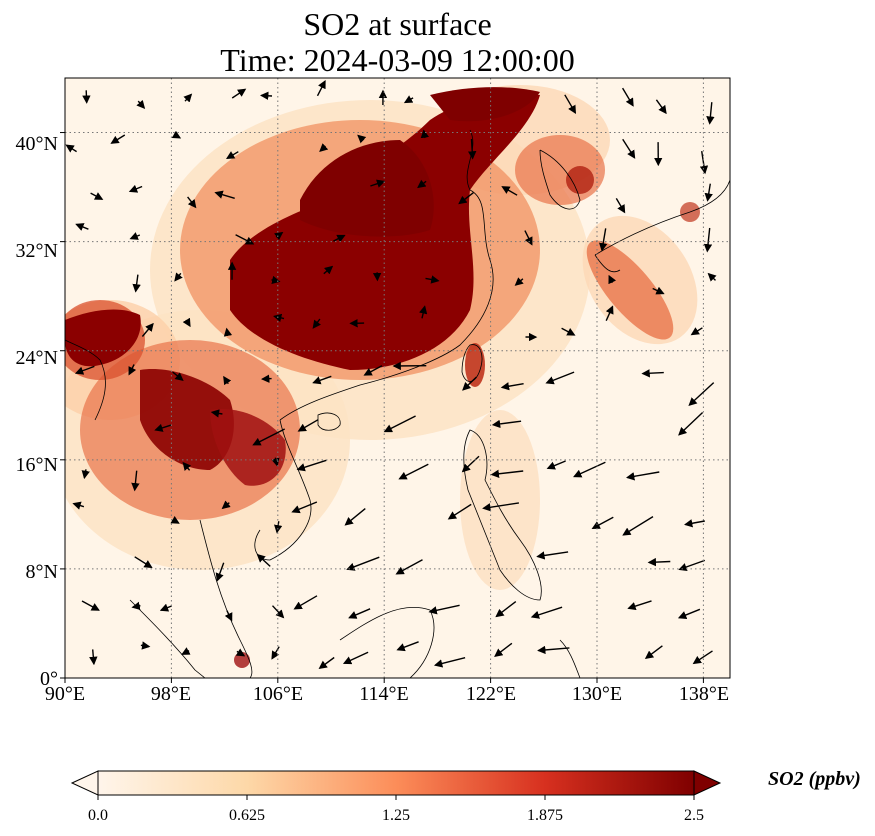 Image resolution: width=875 pixels, height=836 pixels. What do you see at coordinates (278, 694) in the screenshot?
I see `lon-tick-label: 106°E` at bounding box center [278, 694].